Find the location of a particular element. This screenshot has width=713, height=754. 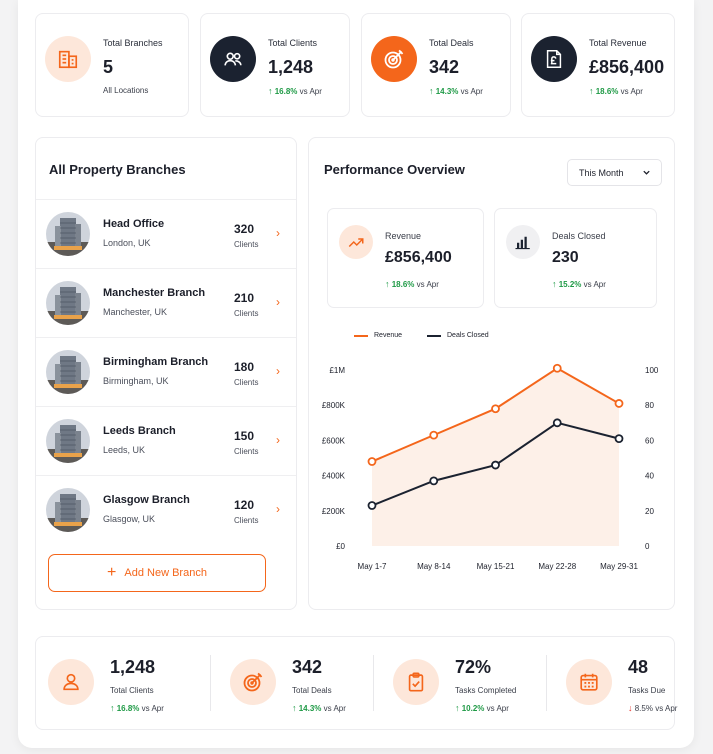

pound-document-icon is located at coordinates (554, 59).